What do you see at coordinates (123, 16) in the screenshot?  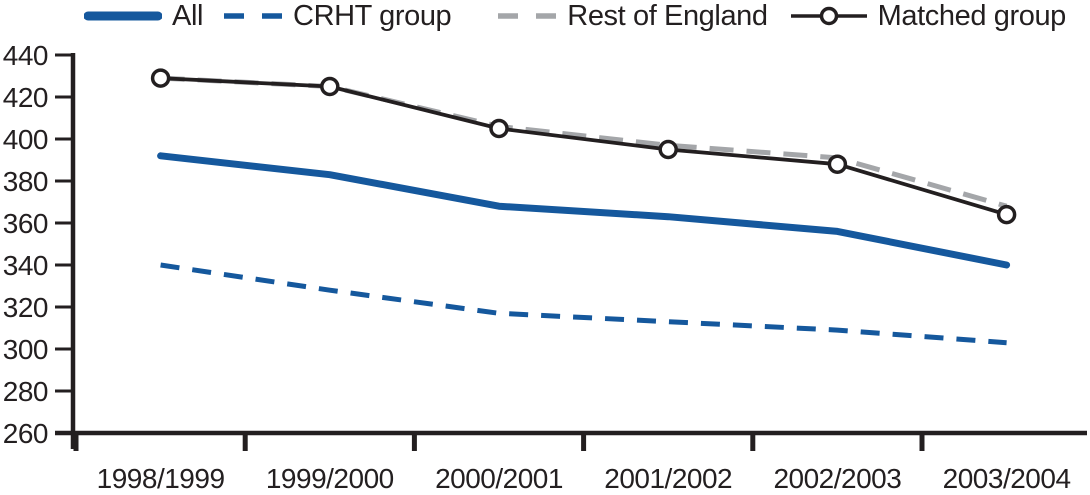 I see `legend-swatch-all-icon` at bounding box center [123, 16].